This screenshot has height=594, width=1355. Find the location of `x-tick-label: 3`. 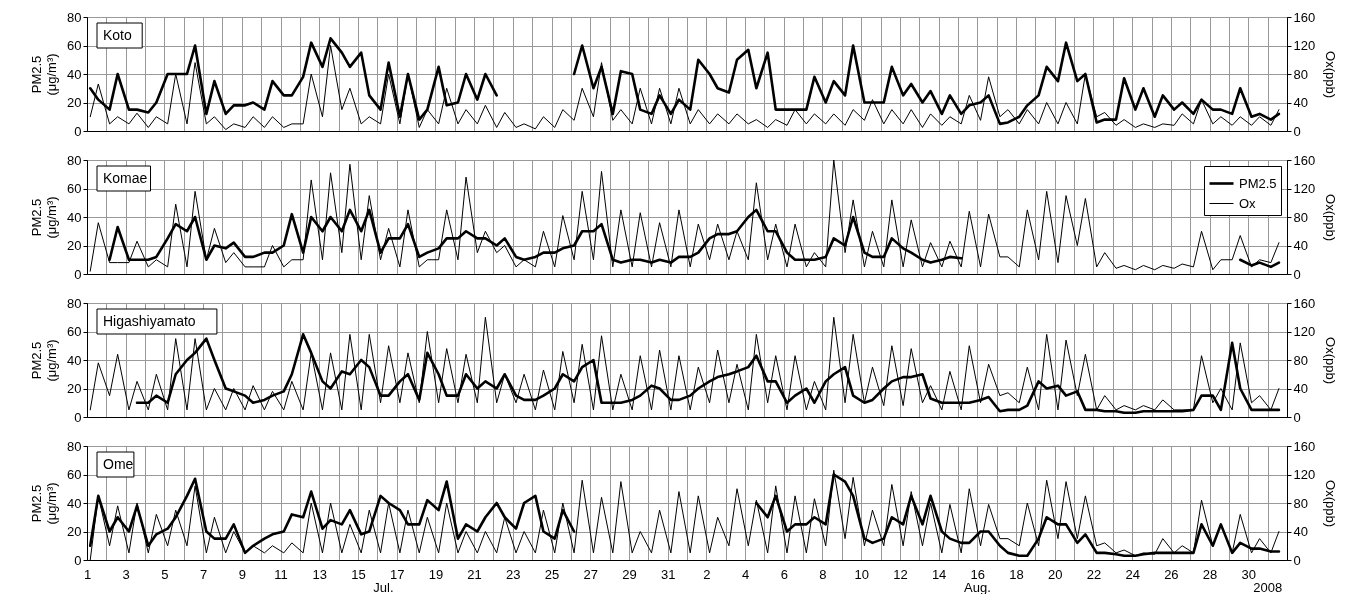

x-tick-label: 3 is located at coordinates (126, 574).